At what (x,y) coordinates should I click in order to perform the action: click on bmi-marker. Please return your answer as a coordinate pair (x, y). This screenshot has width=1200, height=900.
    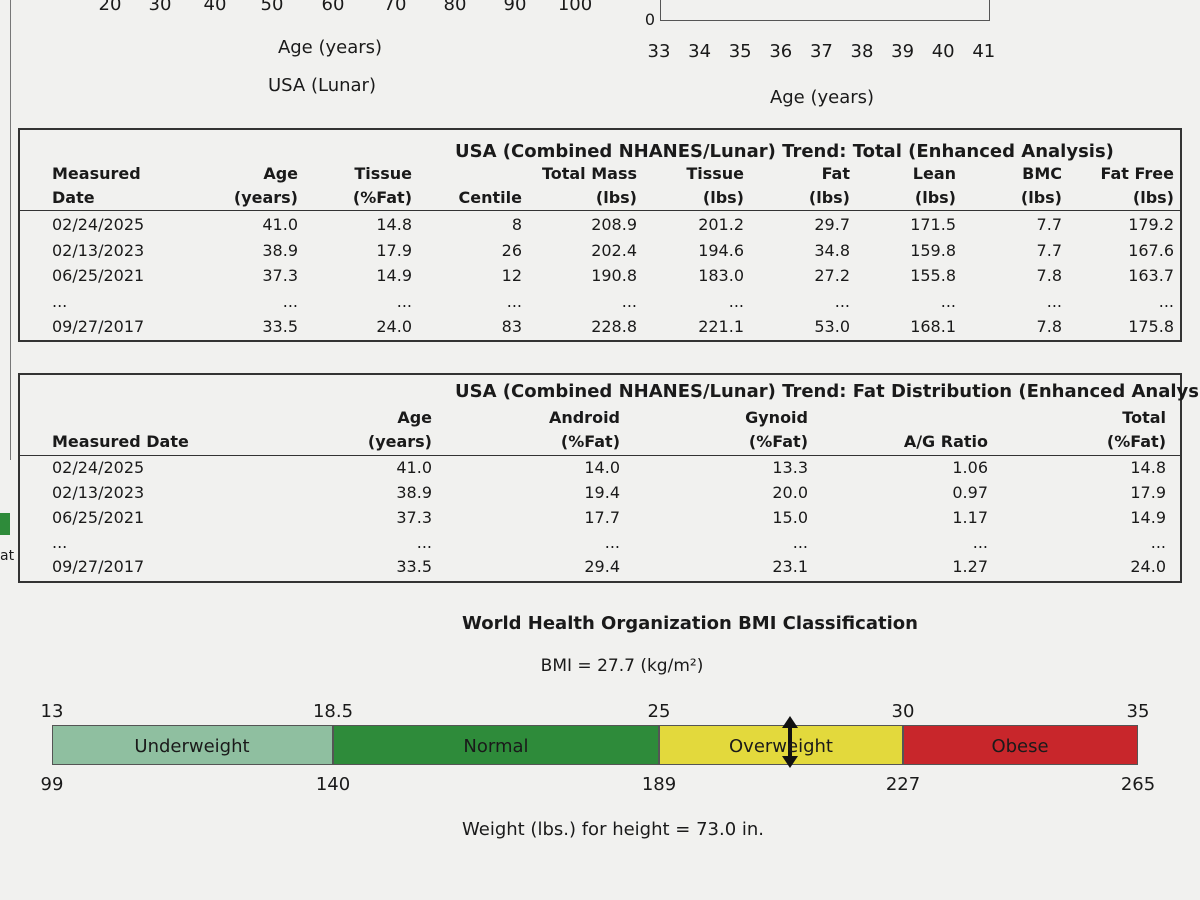
    Looking at the image, I should click on (790, 742).